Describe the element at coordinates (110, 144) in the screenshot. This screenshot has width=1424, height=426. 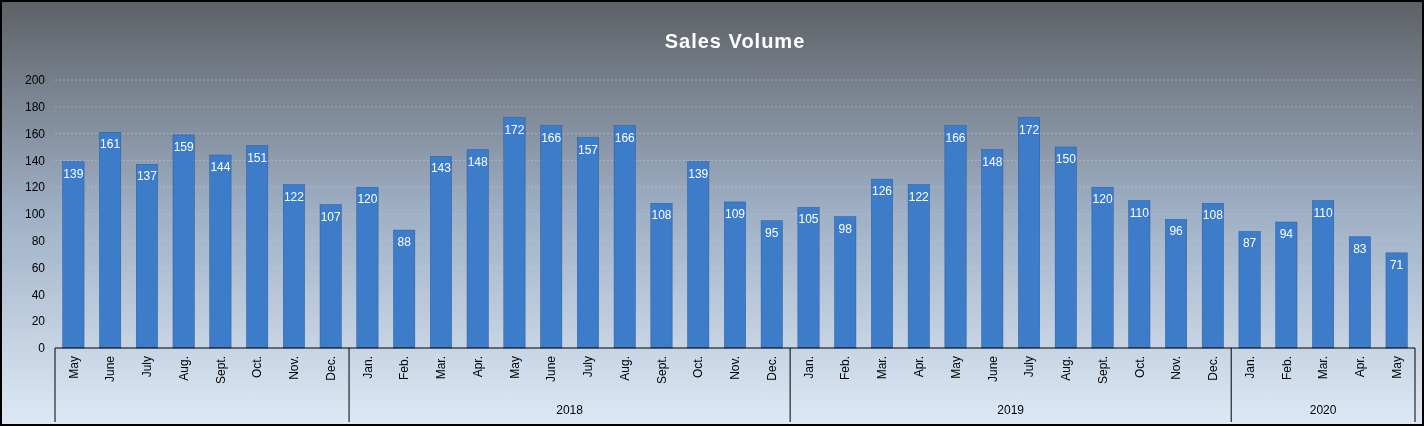
I see `data-label: 161` at that location.